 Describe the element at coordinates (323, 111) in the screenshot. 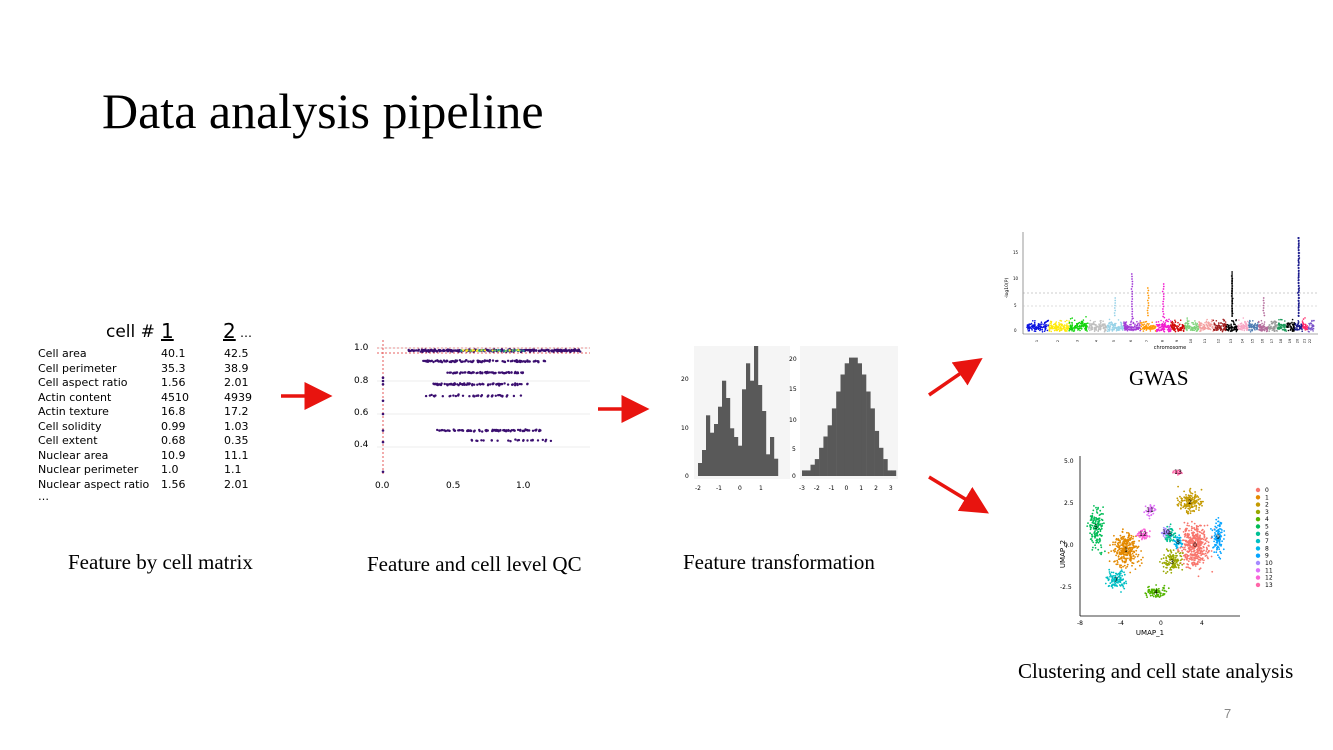

I see `slide-title: Data analysis pipeline` at that location.